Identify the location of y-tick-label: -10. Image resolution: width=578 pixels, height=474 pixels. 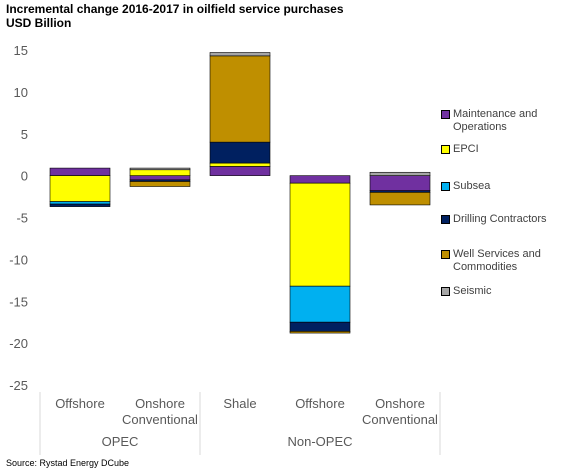
(18, 259).